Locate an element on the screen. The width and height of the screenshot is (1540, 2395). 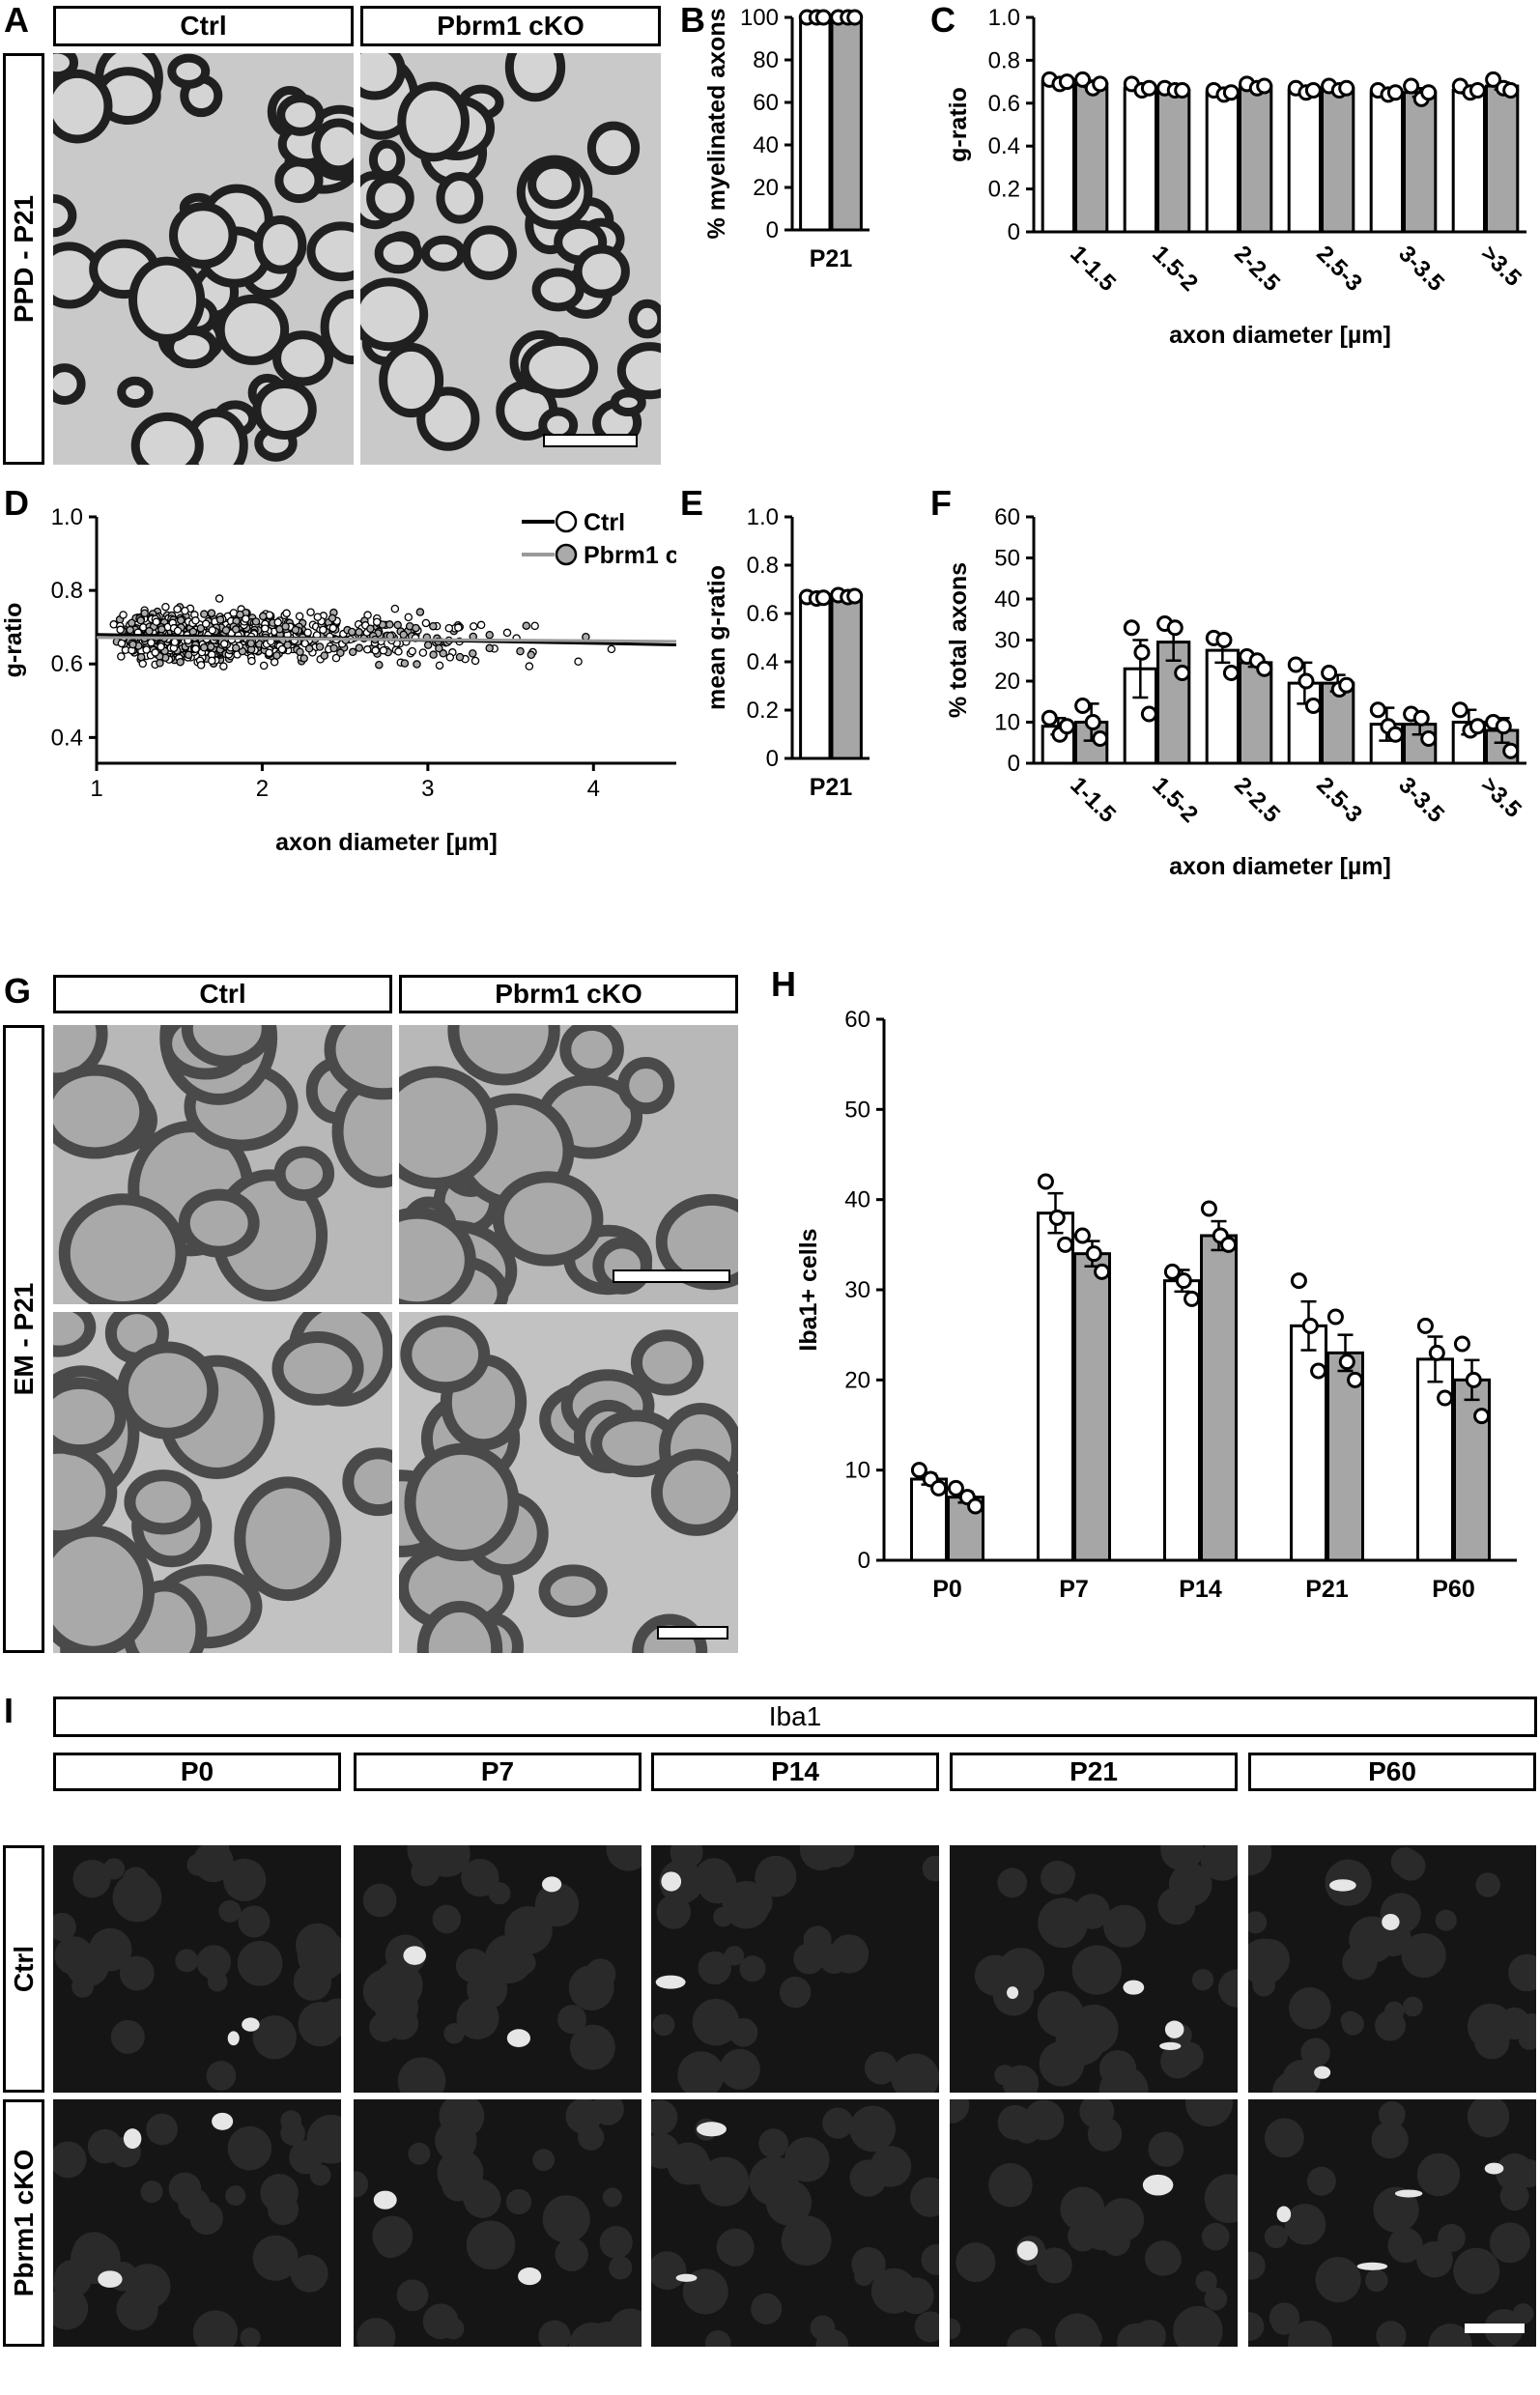
panel-g-col-cko: Pbrm1 cKO is located at coordinates (568, 994).